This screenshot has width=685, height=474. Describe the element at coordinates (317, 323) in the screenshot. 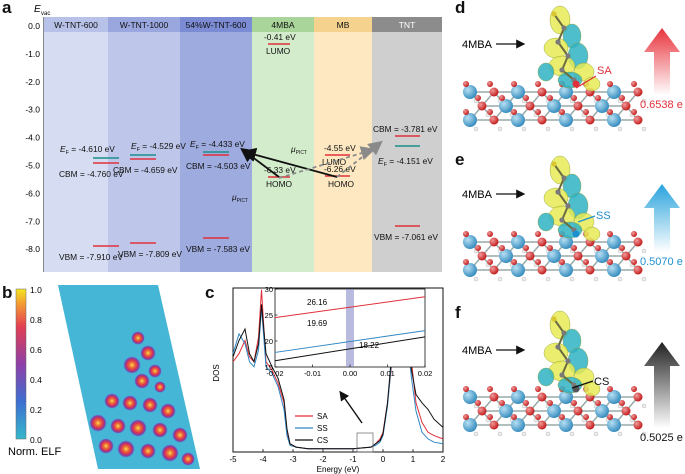

I see `inset-annotation-ss: 19.69` at that location.